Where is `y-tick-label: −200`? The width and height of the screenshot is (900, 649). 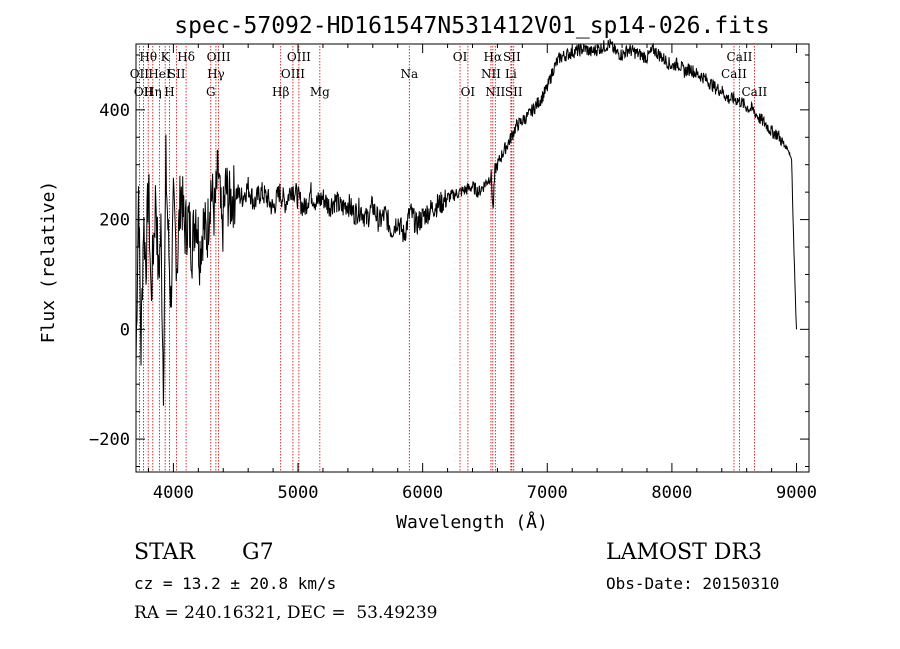
y-tick-label: −200 is located at coordinates (109, 440).